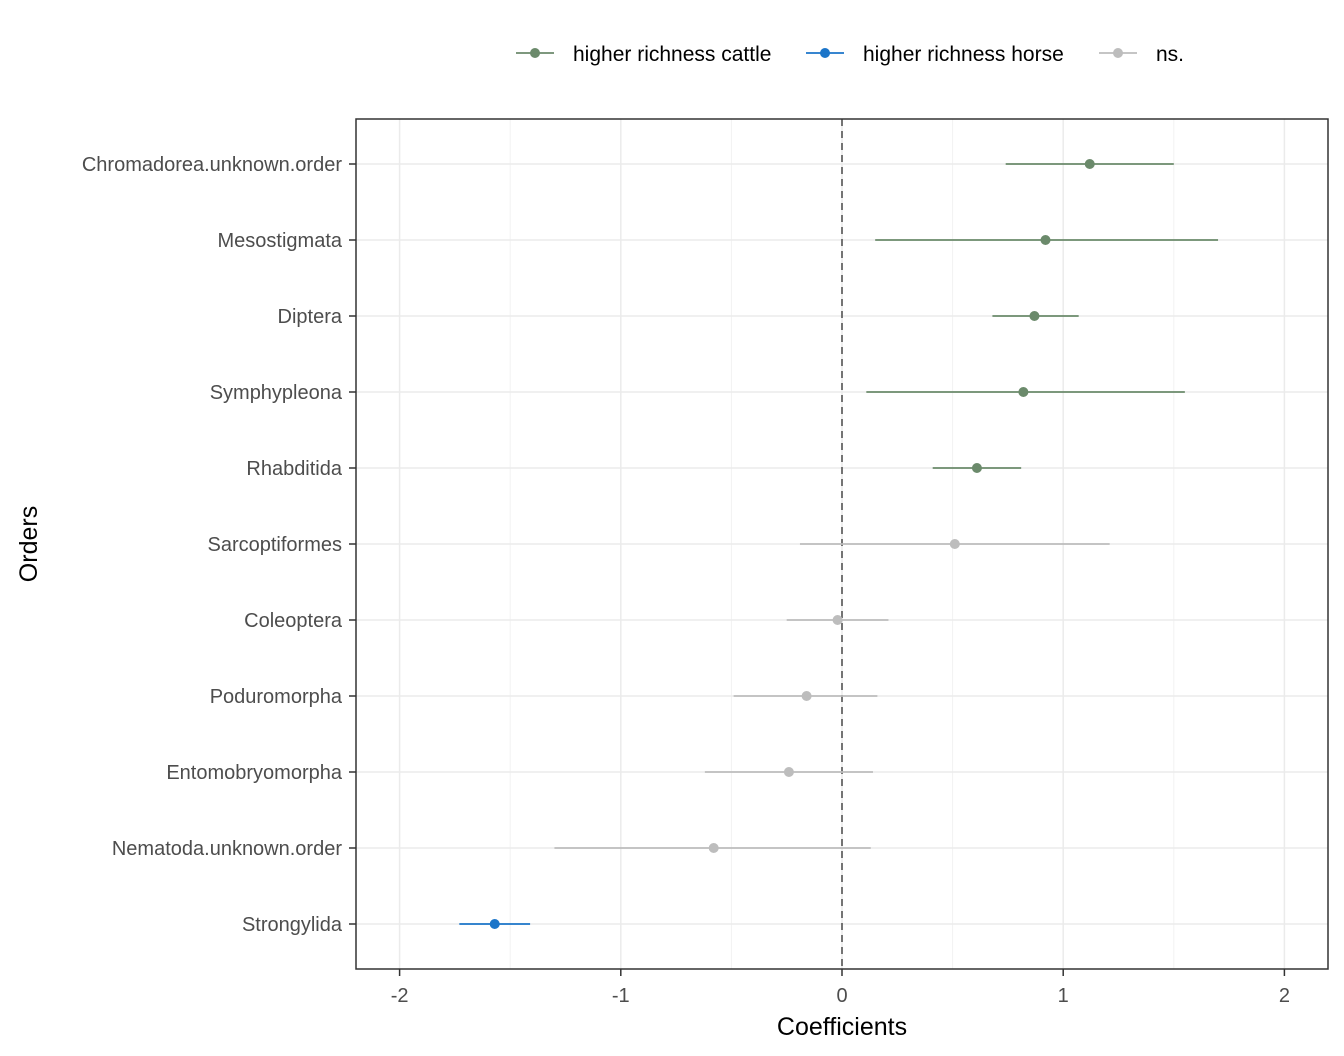 This screenshot has width=1344, height=1056. Describe the element at coordinates (276, 393) in the screenshot. I see `y-tick-label: Symphypleona` at that location.